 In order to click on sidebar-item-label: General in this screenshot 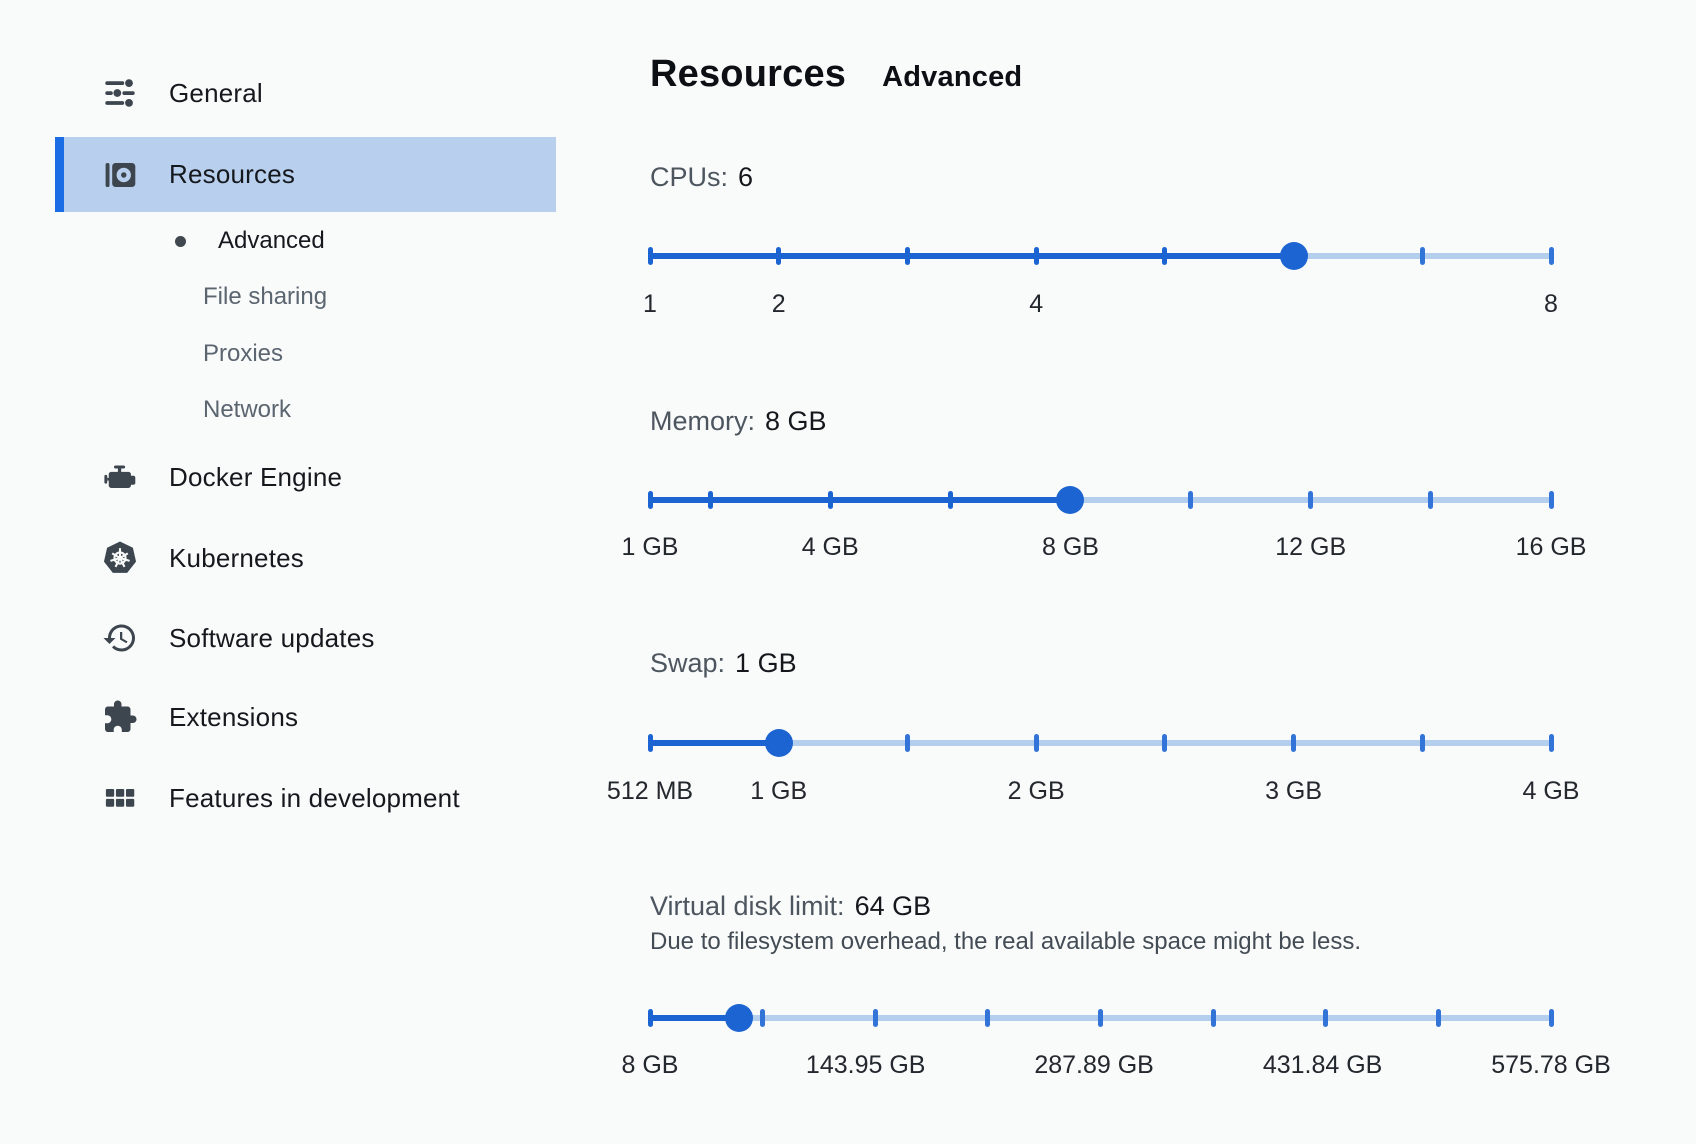, I will do `click(216, 92)`.